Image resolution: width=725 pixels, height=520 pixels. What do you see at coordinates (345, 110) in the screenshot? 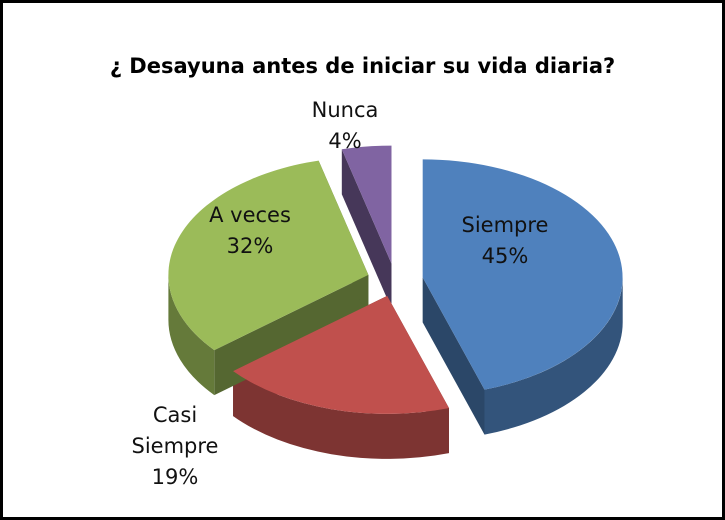
I see `label-category: Nunca` at bounding box center [345, 110].